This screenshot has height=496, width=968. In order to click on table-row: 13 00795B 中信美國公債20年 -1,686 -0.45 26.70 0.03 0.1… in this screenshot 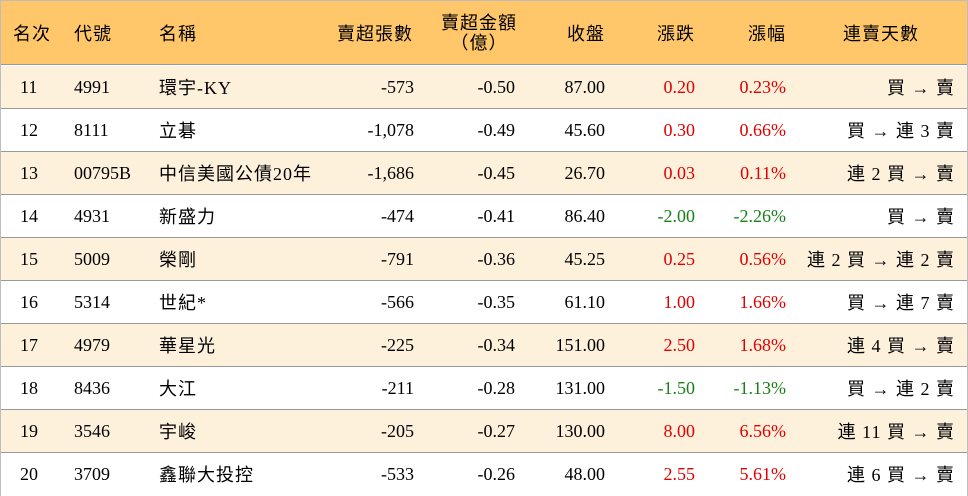, I will do `click(484, 173)`.